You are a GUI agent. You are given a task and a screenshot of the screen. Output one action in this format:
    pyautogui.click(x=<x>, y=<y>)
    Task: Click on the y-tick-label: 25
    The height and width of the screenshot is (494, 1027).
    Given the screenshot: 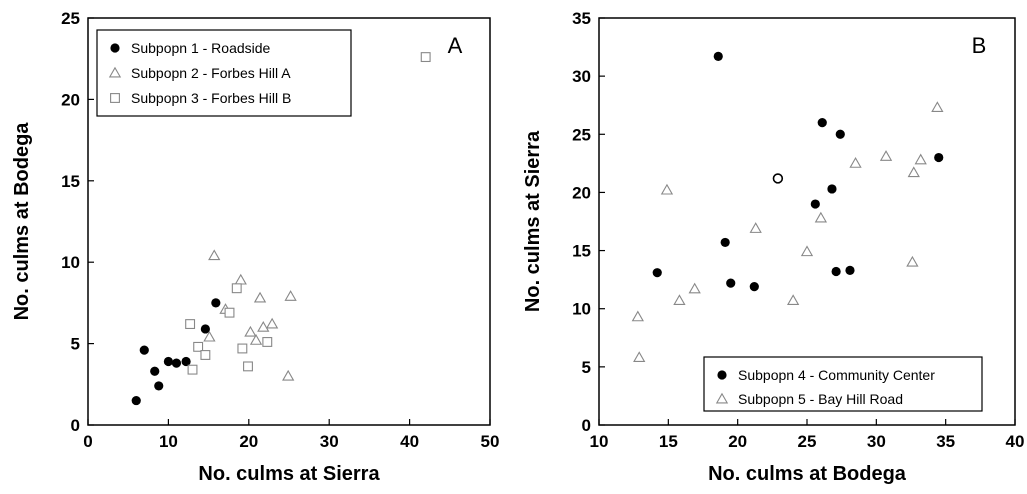 What is the action you would take?
    pyautogui.click(x=70, y=18)
    